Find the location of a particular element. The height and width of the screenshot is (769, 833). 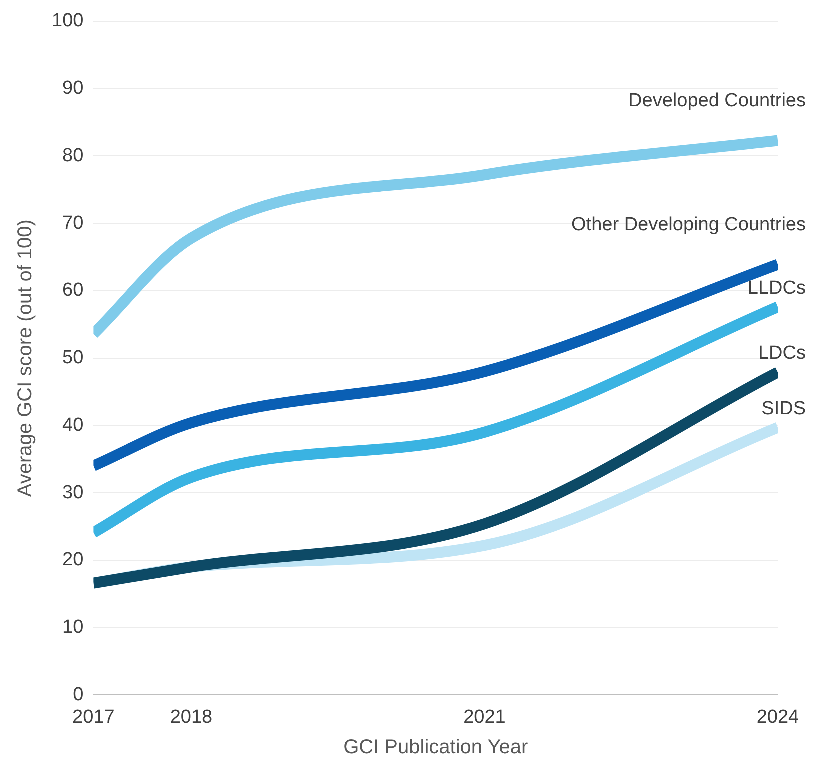

y-axis-title: Average GCI score (out of 100) is located at coordinates (25, 359).